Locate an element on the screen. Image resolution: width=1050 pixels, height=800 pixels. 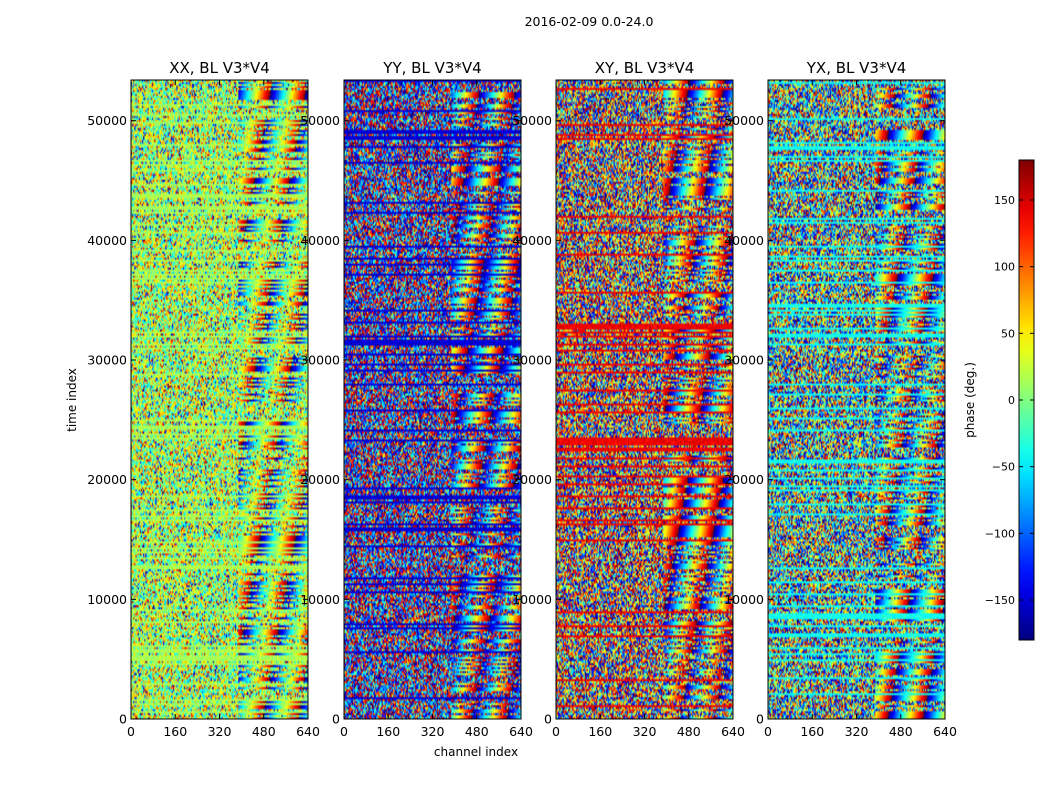
panel-title: XY, BL V3*V4 is located at coordinates (645, 68).